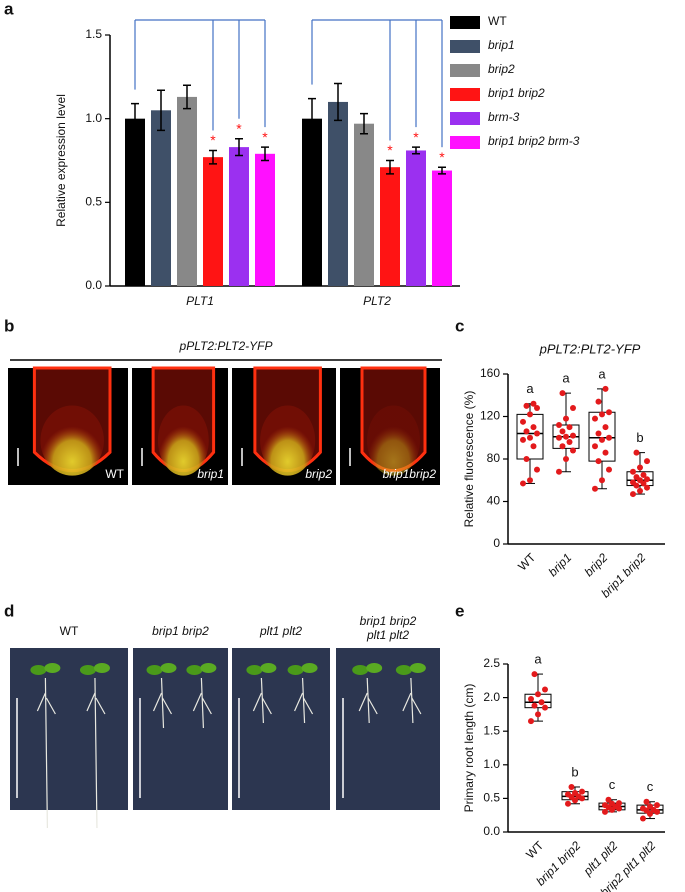 This screenshot has height=892, width=685. What do you see at coordinates (200, 301) in the screenshot?
I see `x-tick-label: PLT1` at bounding box center [200, 301].